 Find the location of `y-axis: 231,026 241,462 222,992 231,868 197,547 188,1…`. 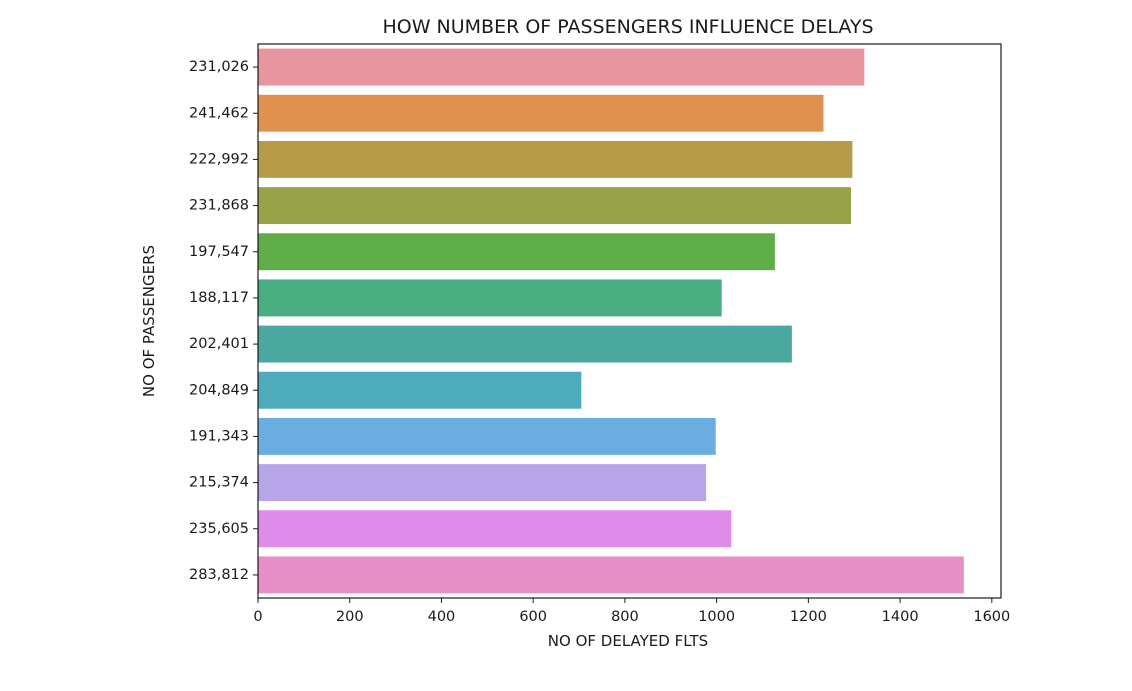

y-axis: 231,026 241,462 222,992 231,868 197,547 188,1… is located at coordinates (223, 321).